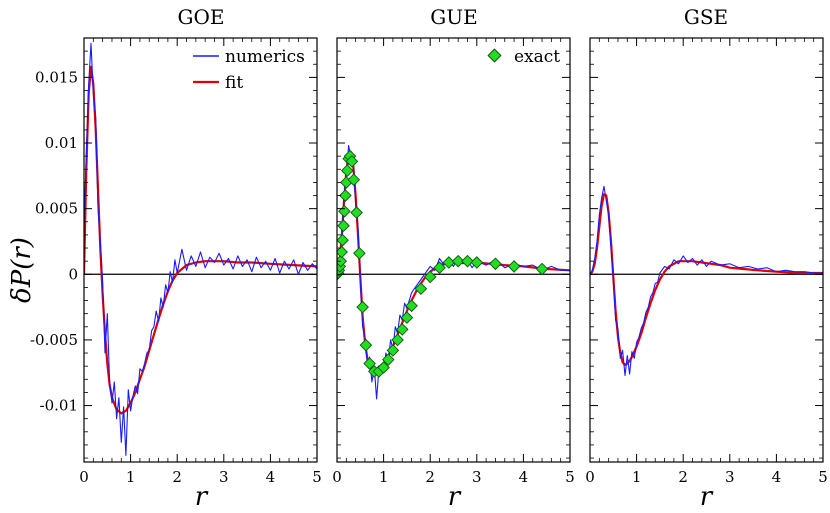  I want to click on x-tick-label-goe: 1, so click(131, 477).